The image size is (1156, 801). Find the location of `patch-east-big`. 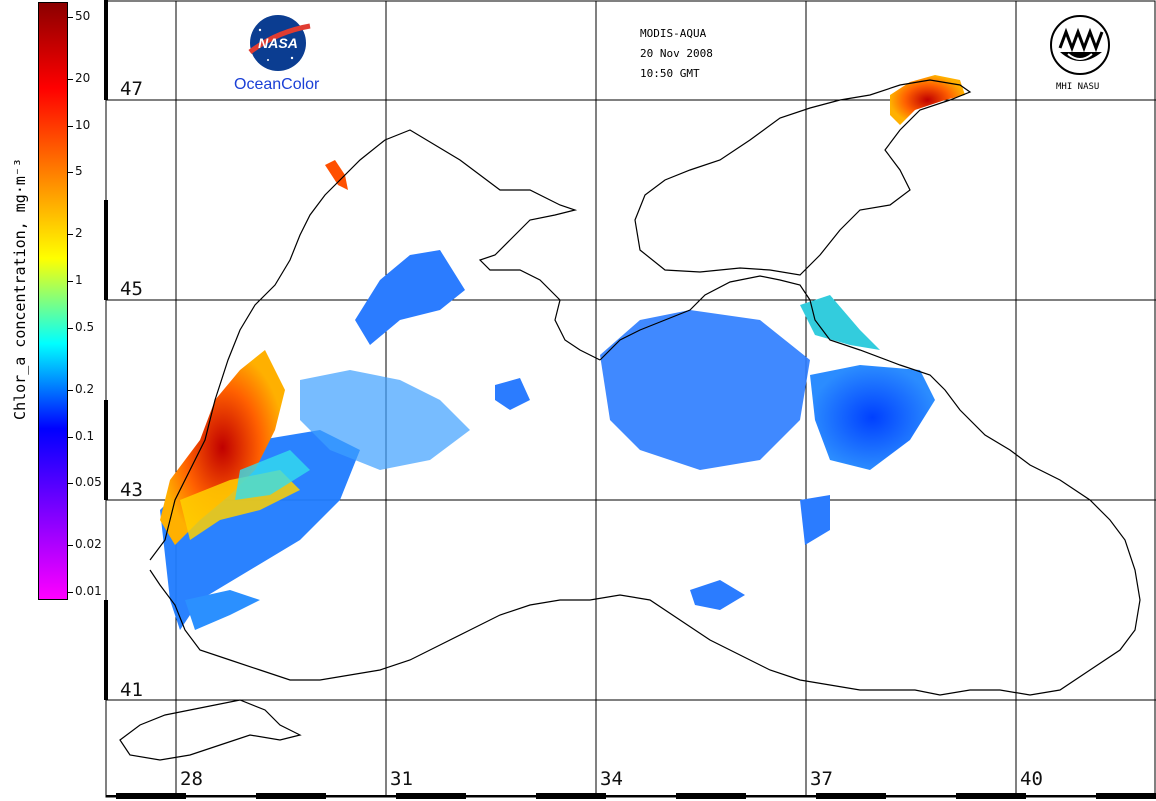

patch-east-big is located at coordinates (705, 390).